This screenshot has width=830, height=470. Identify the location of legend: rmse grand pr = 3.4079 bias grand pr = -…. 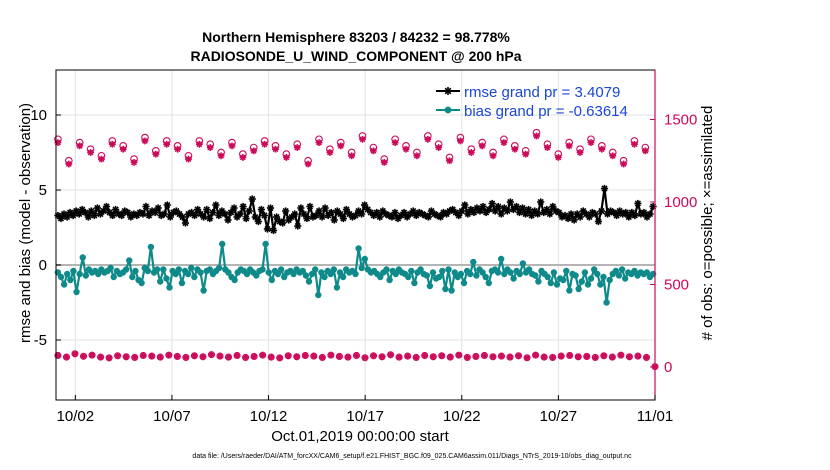
(532, 102).